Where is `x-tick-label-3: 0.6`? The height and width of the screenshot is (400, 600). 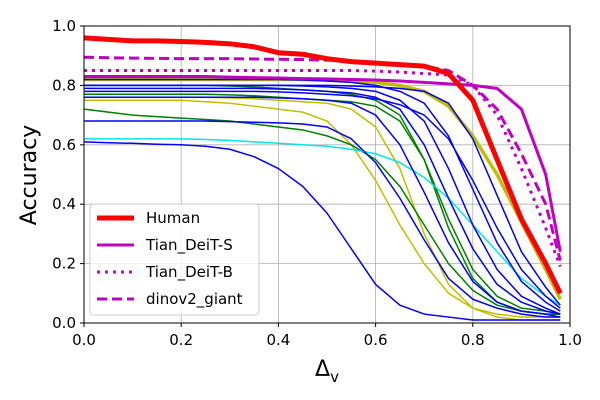 x-tick-label-3: 0.6 is located at coordinates (376, 340).